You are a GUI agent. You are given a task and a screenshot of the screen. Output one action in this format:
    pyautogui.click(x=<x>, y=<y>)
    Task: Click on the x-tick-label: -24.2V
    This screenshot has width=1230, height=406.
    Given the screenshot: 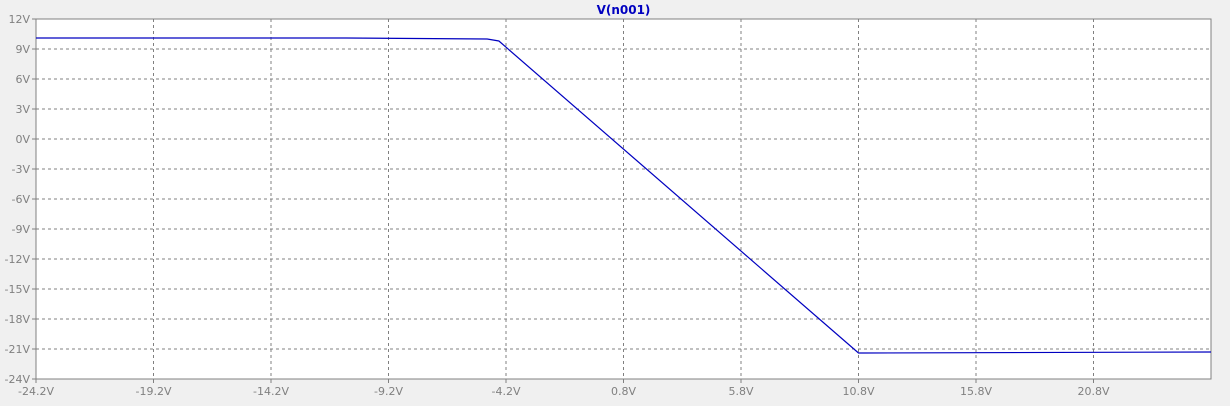 What is the action you would take?
    pyautogui.click(x=36, y=391)
    